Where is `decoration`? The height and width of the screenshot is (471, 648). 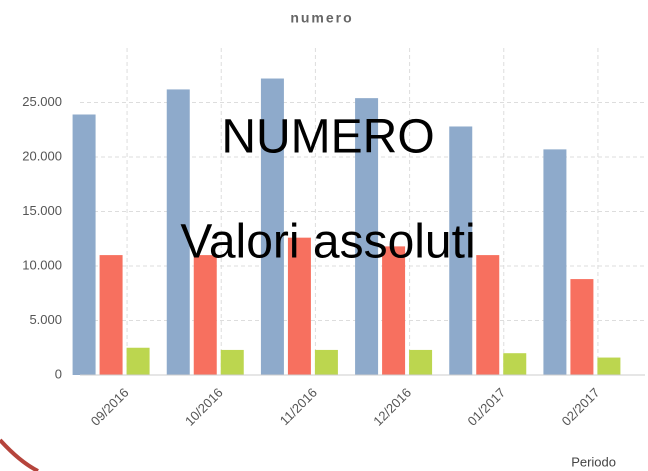 decoration is located at coordinates (19, 454).